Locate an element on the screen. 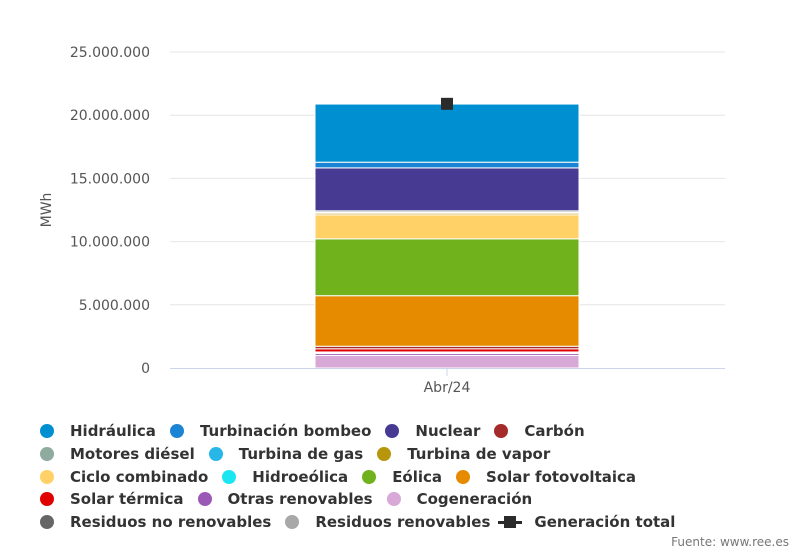  legend-label: Eólica is located at coordinates (417, 476).